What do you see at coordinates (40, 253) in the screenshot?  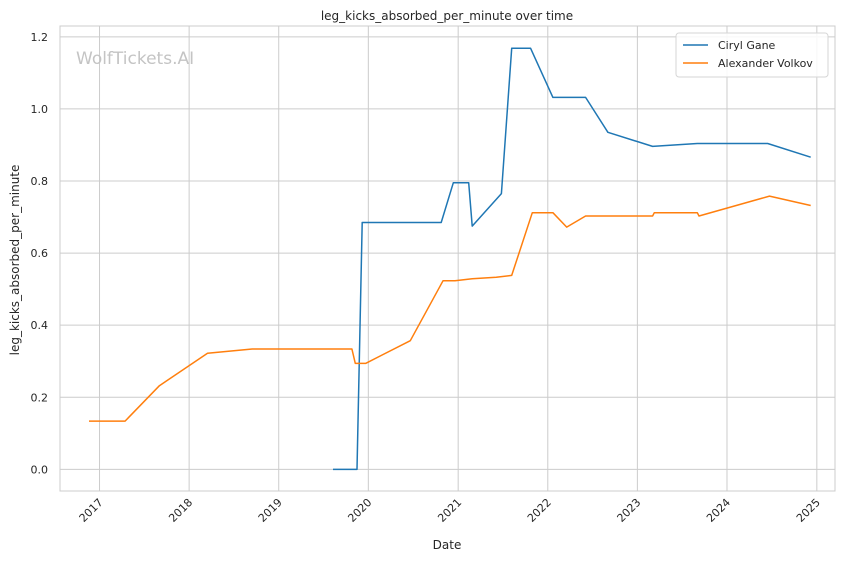 I see `y-tick-label: 0.6` at bounding box center [40, 253].